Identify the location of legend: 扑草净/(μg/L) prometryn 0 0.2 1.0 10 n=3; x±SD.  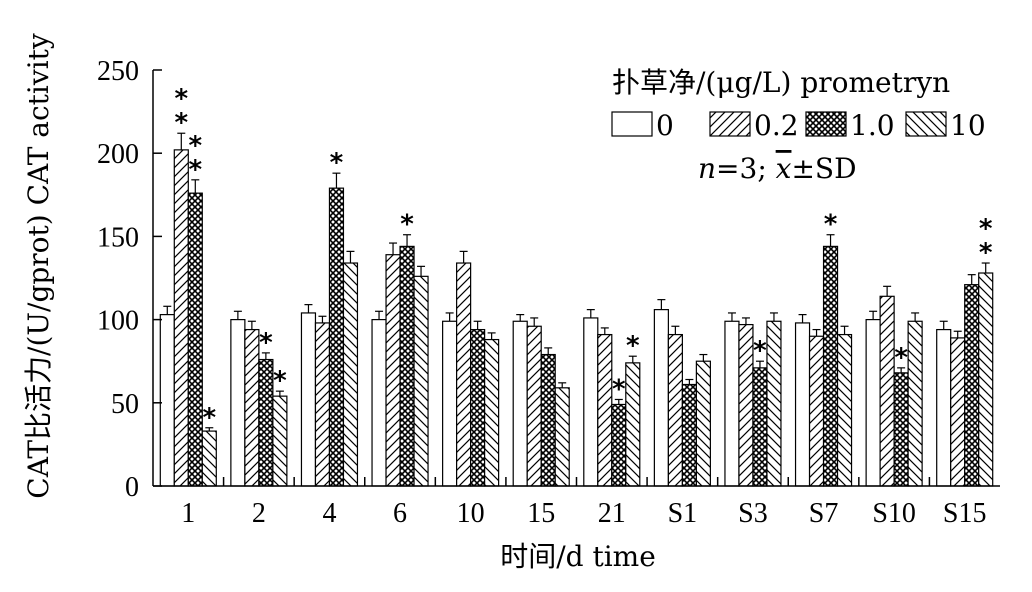
(798, 125).